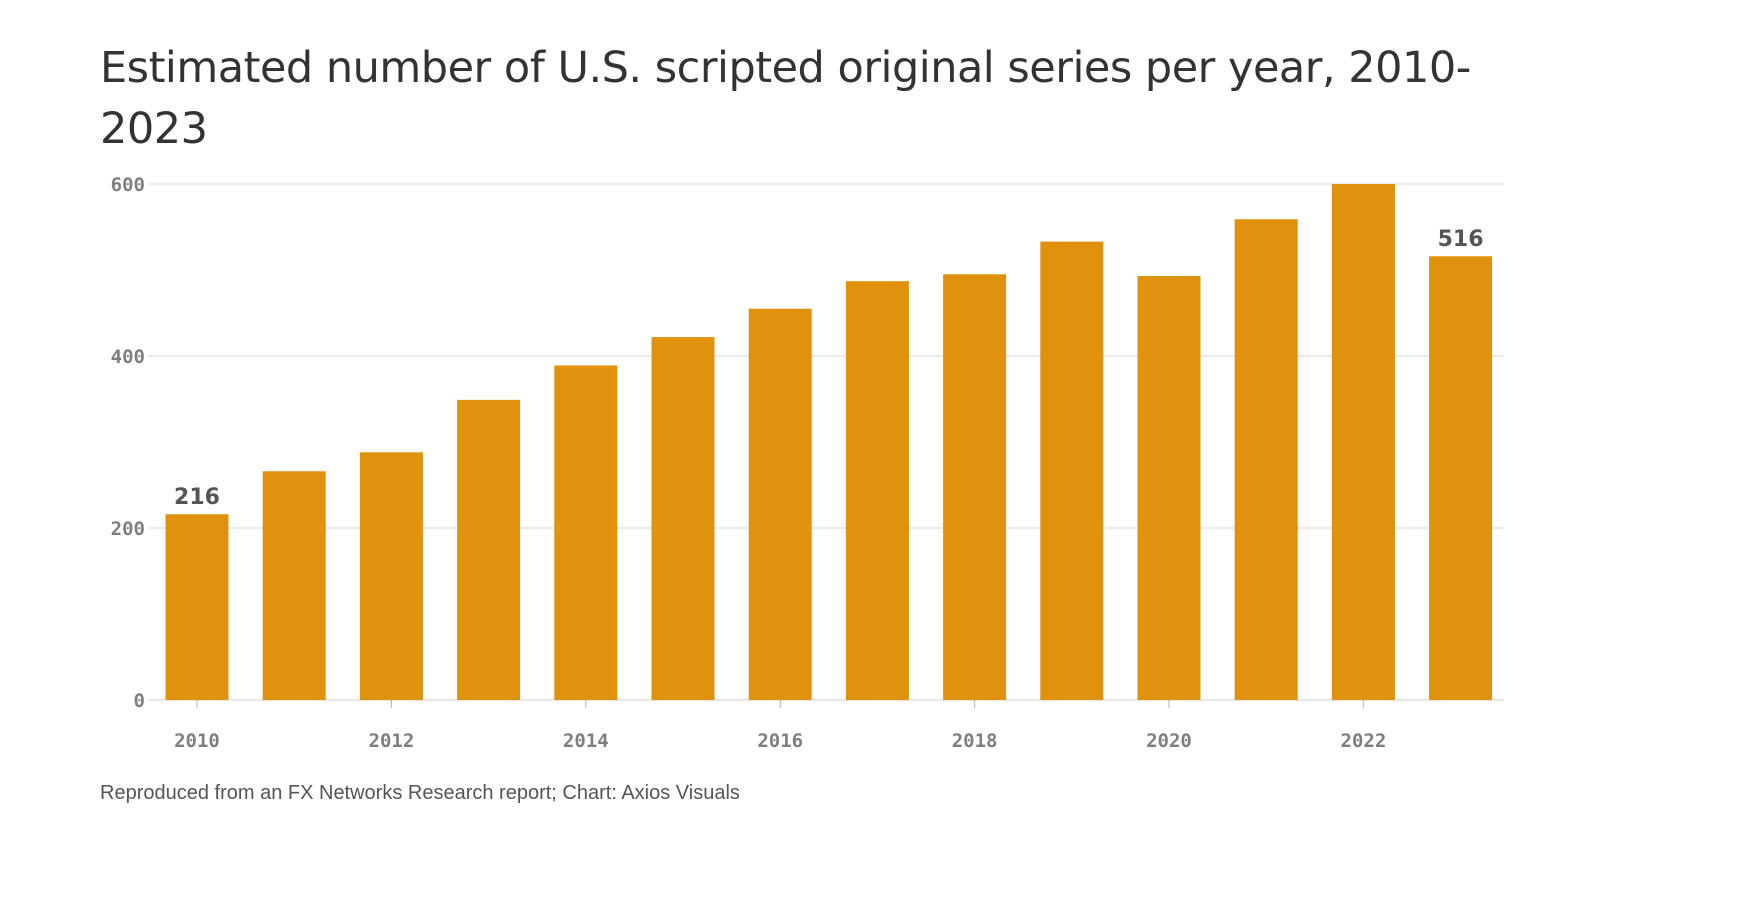 The image size is (1756, 922). Describe the element at coordinates (586, 741) in the screenshot. I see `x-tick-label: 2014` at that location.